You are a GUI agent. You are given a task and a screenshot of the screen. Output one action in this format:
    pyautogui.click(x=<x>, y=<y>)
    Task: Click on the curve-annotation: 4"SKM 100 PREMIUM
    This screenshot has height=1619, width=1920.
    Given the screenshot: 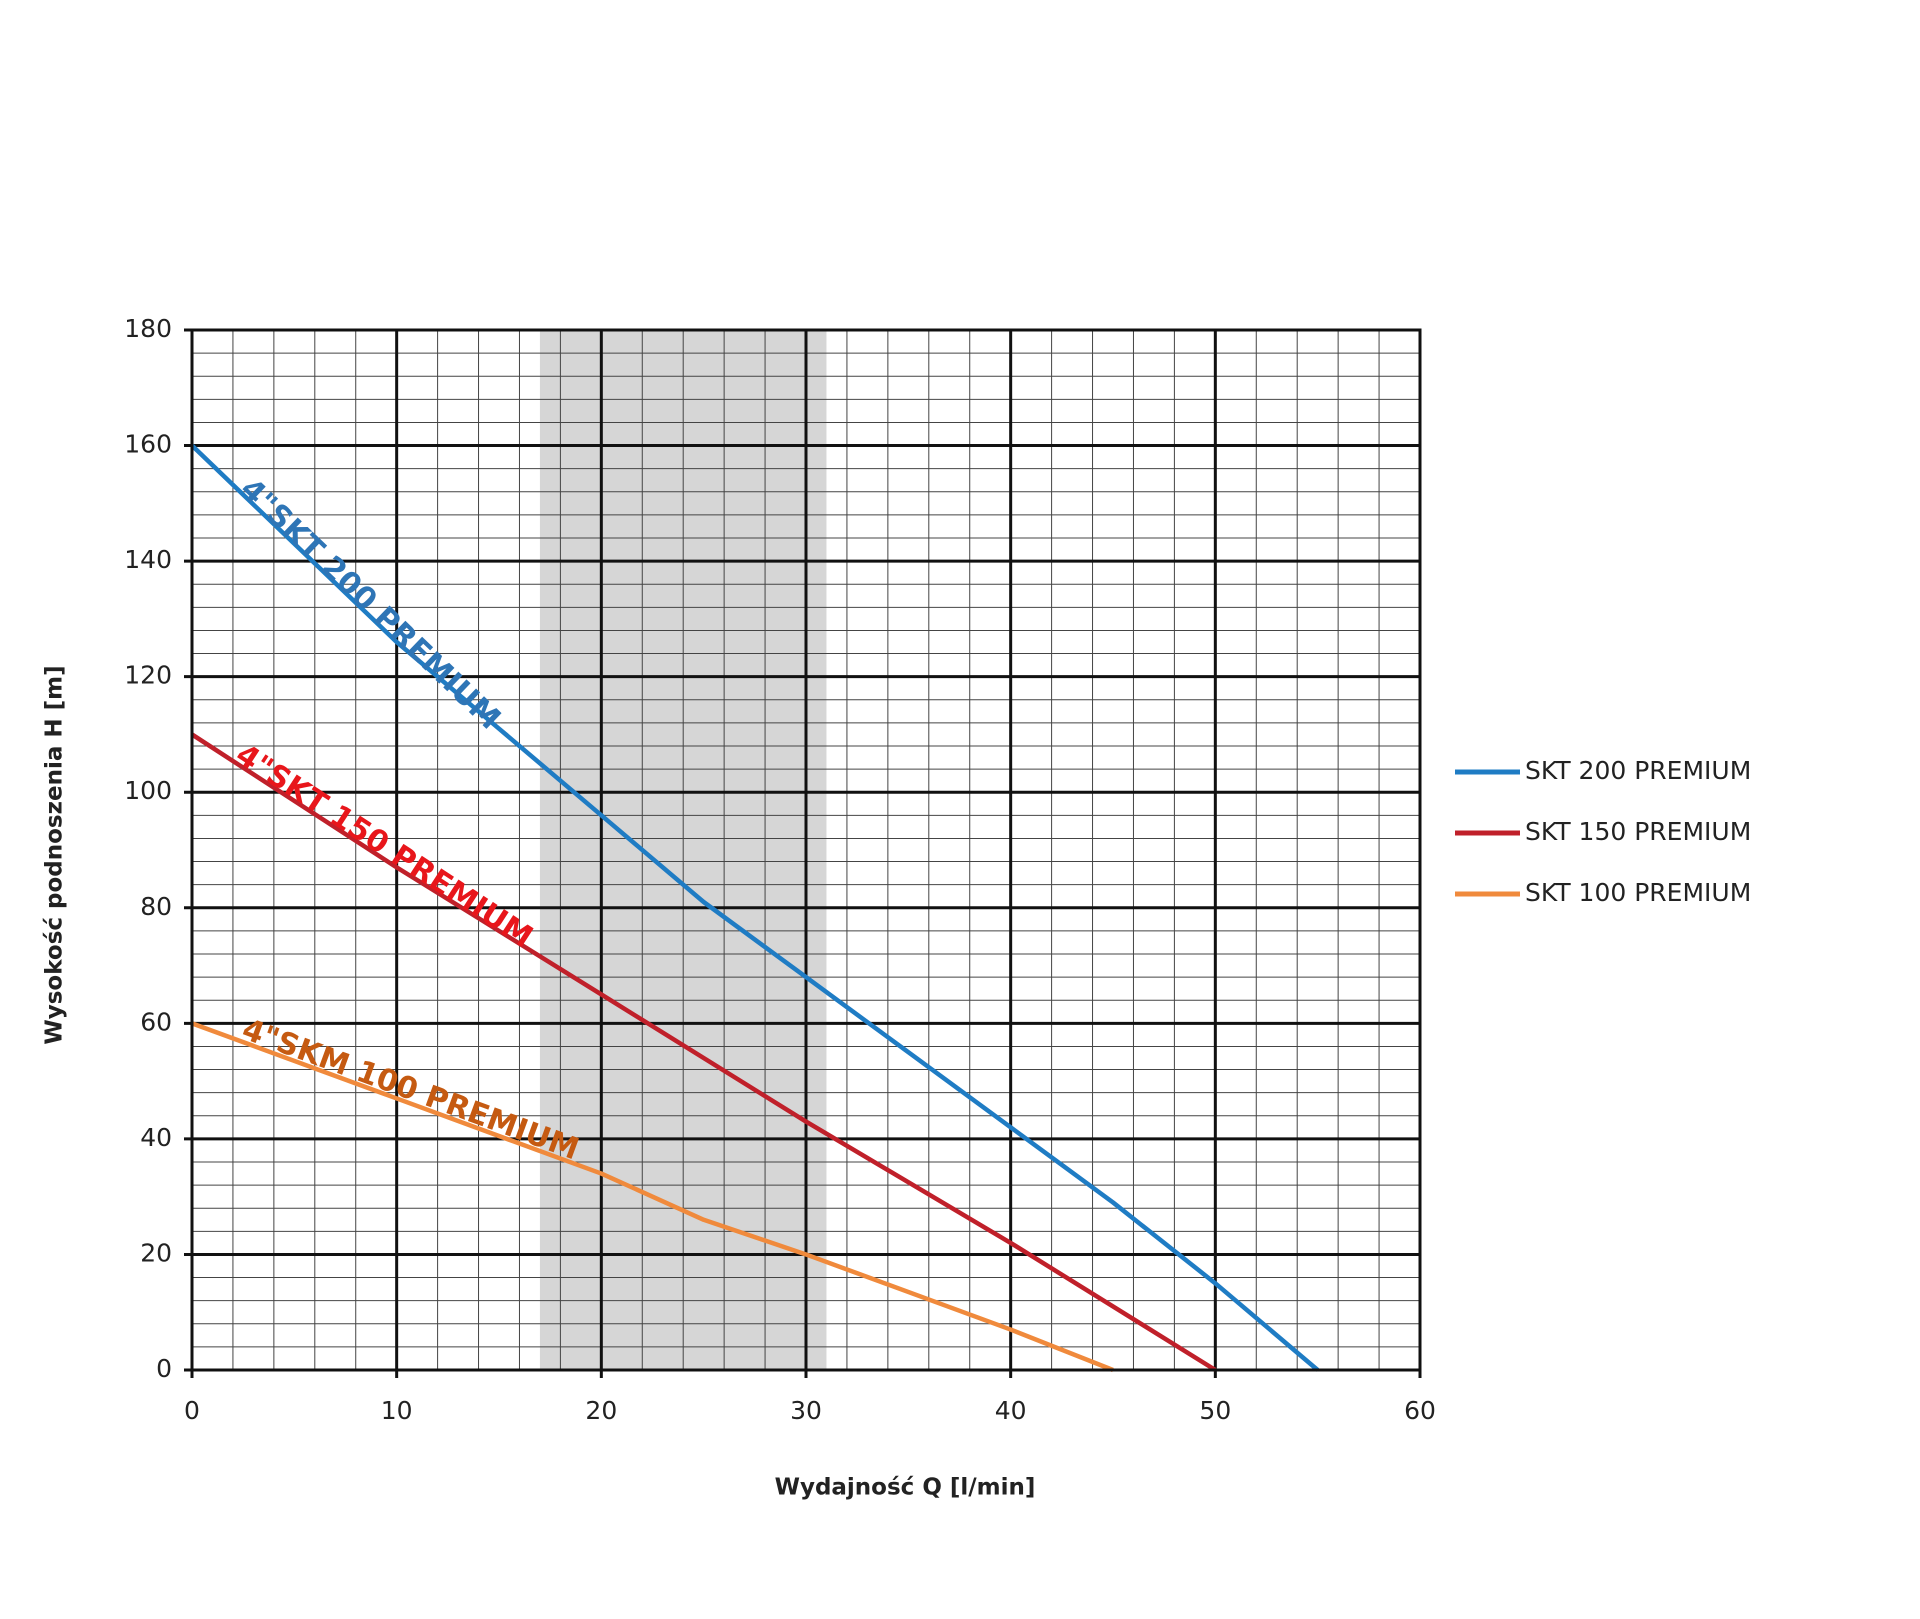 What is the action you would take?
    pyautogui.click(x=411, y=1089)
    